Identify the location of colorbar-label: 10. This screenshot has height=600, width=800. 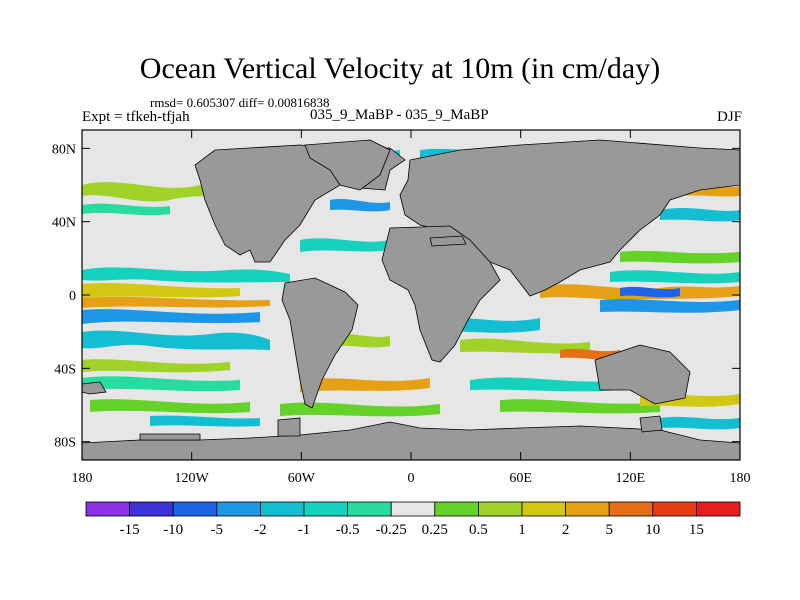
(652, 530).